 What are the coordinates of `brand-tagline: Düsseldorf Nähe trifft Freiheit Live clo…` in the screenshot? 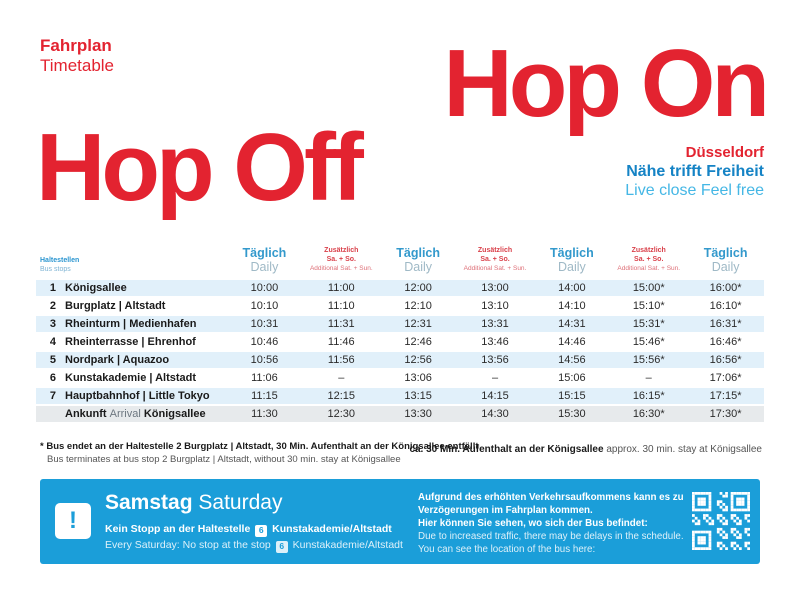 It's located at (694, 172).